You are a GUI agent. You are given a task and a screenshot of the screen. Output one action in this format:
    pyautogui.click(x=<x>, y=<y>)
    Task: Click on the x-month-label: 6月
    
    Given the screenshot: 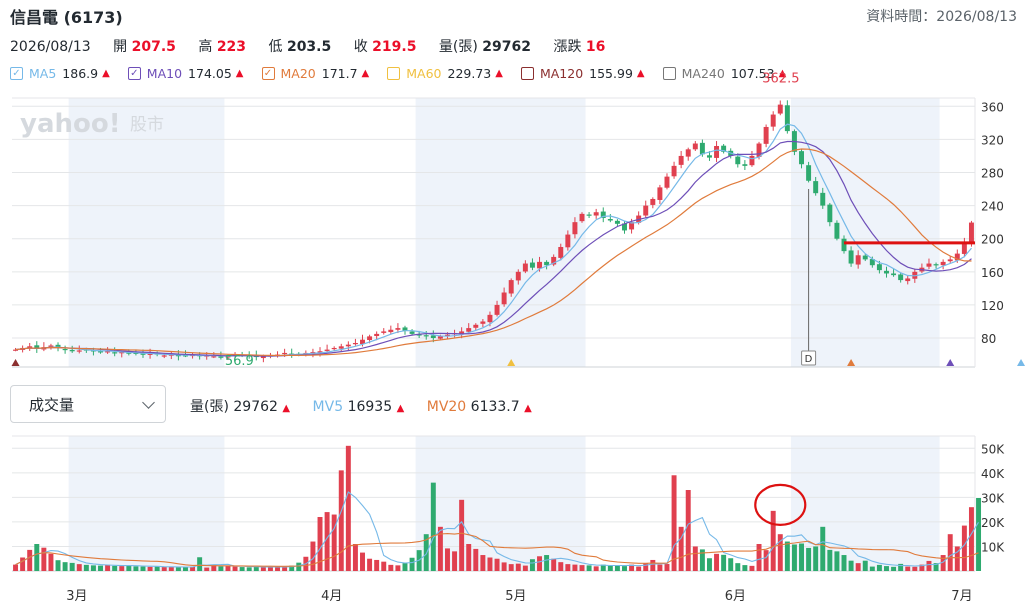 What is the action you would take?
    pyautogui.click(x=735, y=596)
    